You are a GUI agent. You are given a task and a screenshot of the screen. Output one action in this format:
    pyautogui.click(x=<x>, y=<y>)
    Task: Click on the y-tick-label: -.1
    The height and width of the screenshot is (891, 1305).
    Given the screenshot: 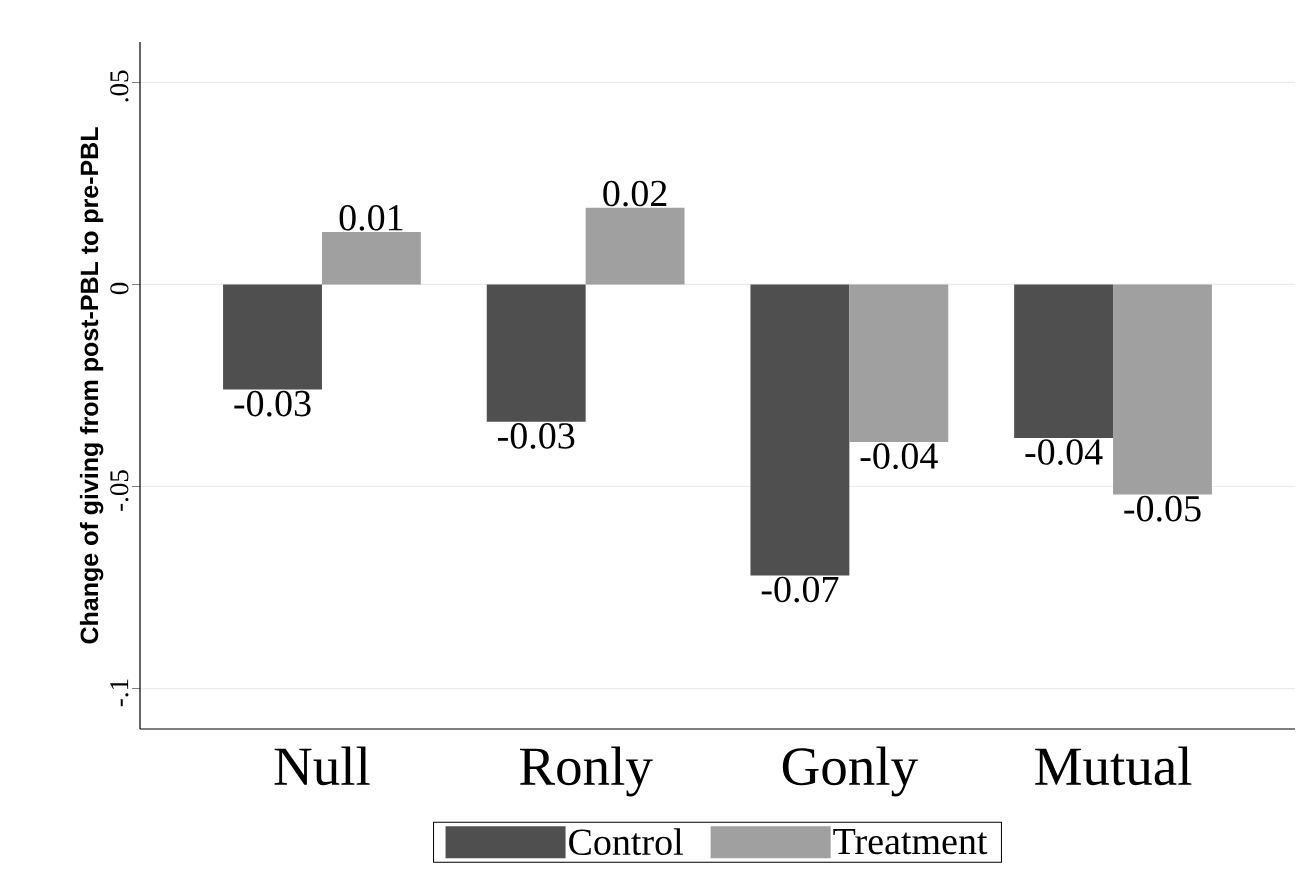 What is the action you would take?
    pyautogui.click(x=119, y=693)
    